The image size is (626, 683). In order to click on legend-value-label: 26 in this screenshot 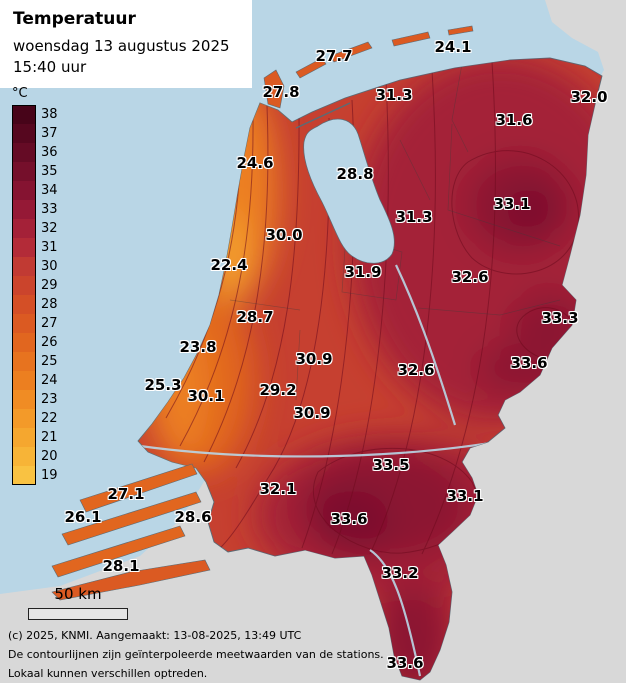, I will do `click(49, 342)`.